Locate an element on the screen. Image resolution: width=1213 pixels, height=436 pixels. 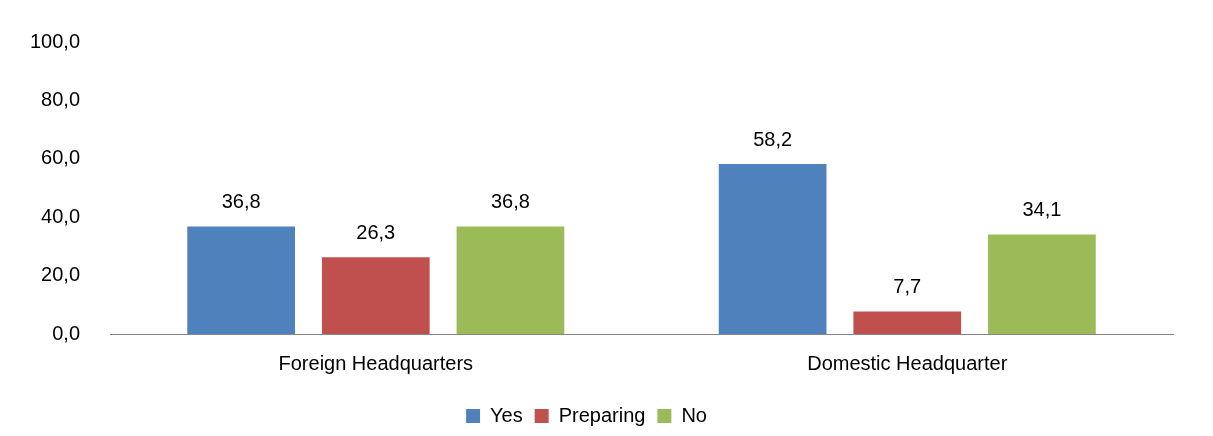
y-tick-label: 100,0 is located at coordinates (55, 40).